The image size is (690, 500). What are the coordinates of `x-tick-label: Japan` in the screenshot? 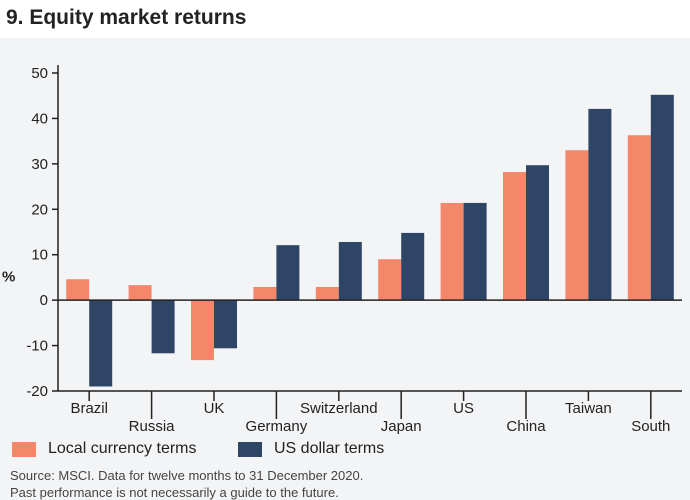 It's located at (401, 426).